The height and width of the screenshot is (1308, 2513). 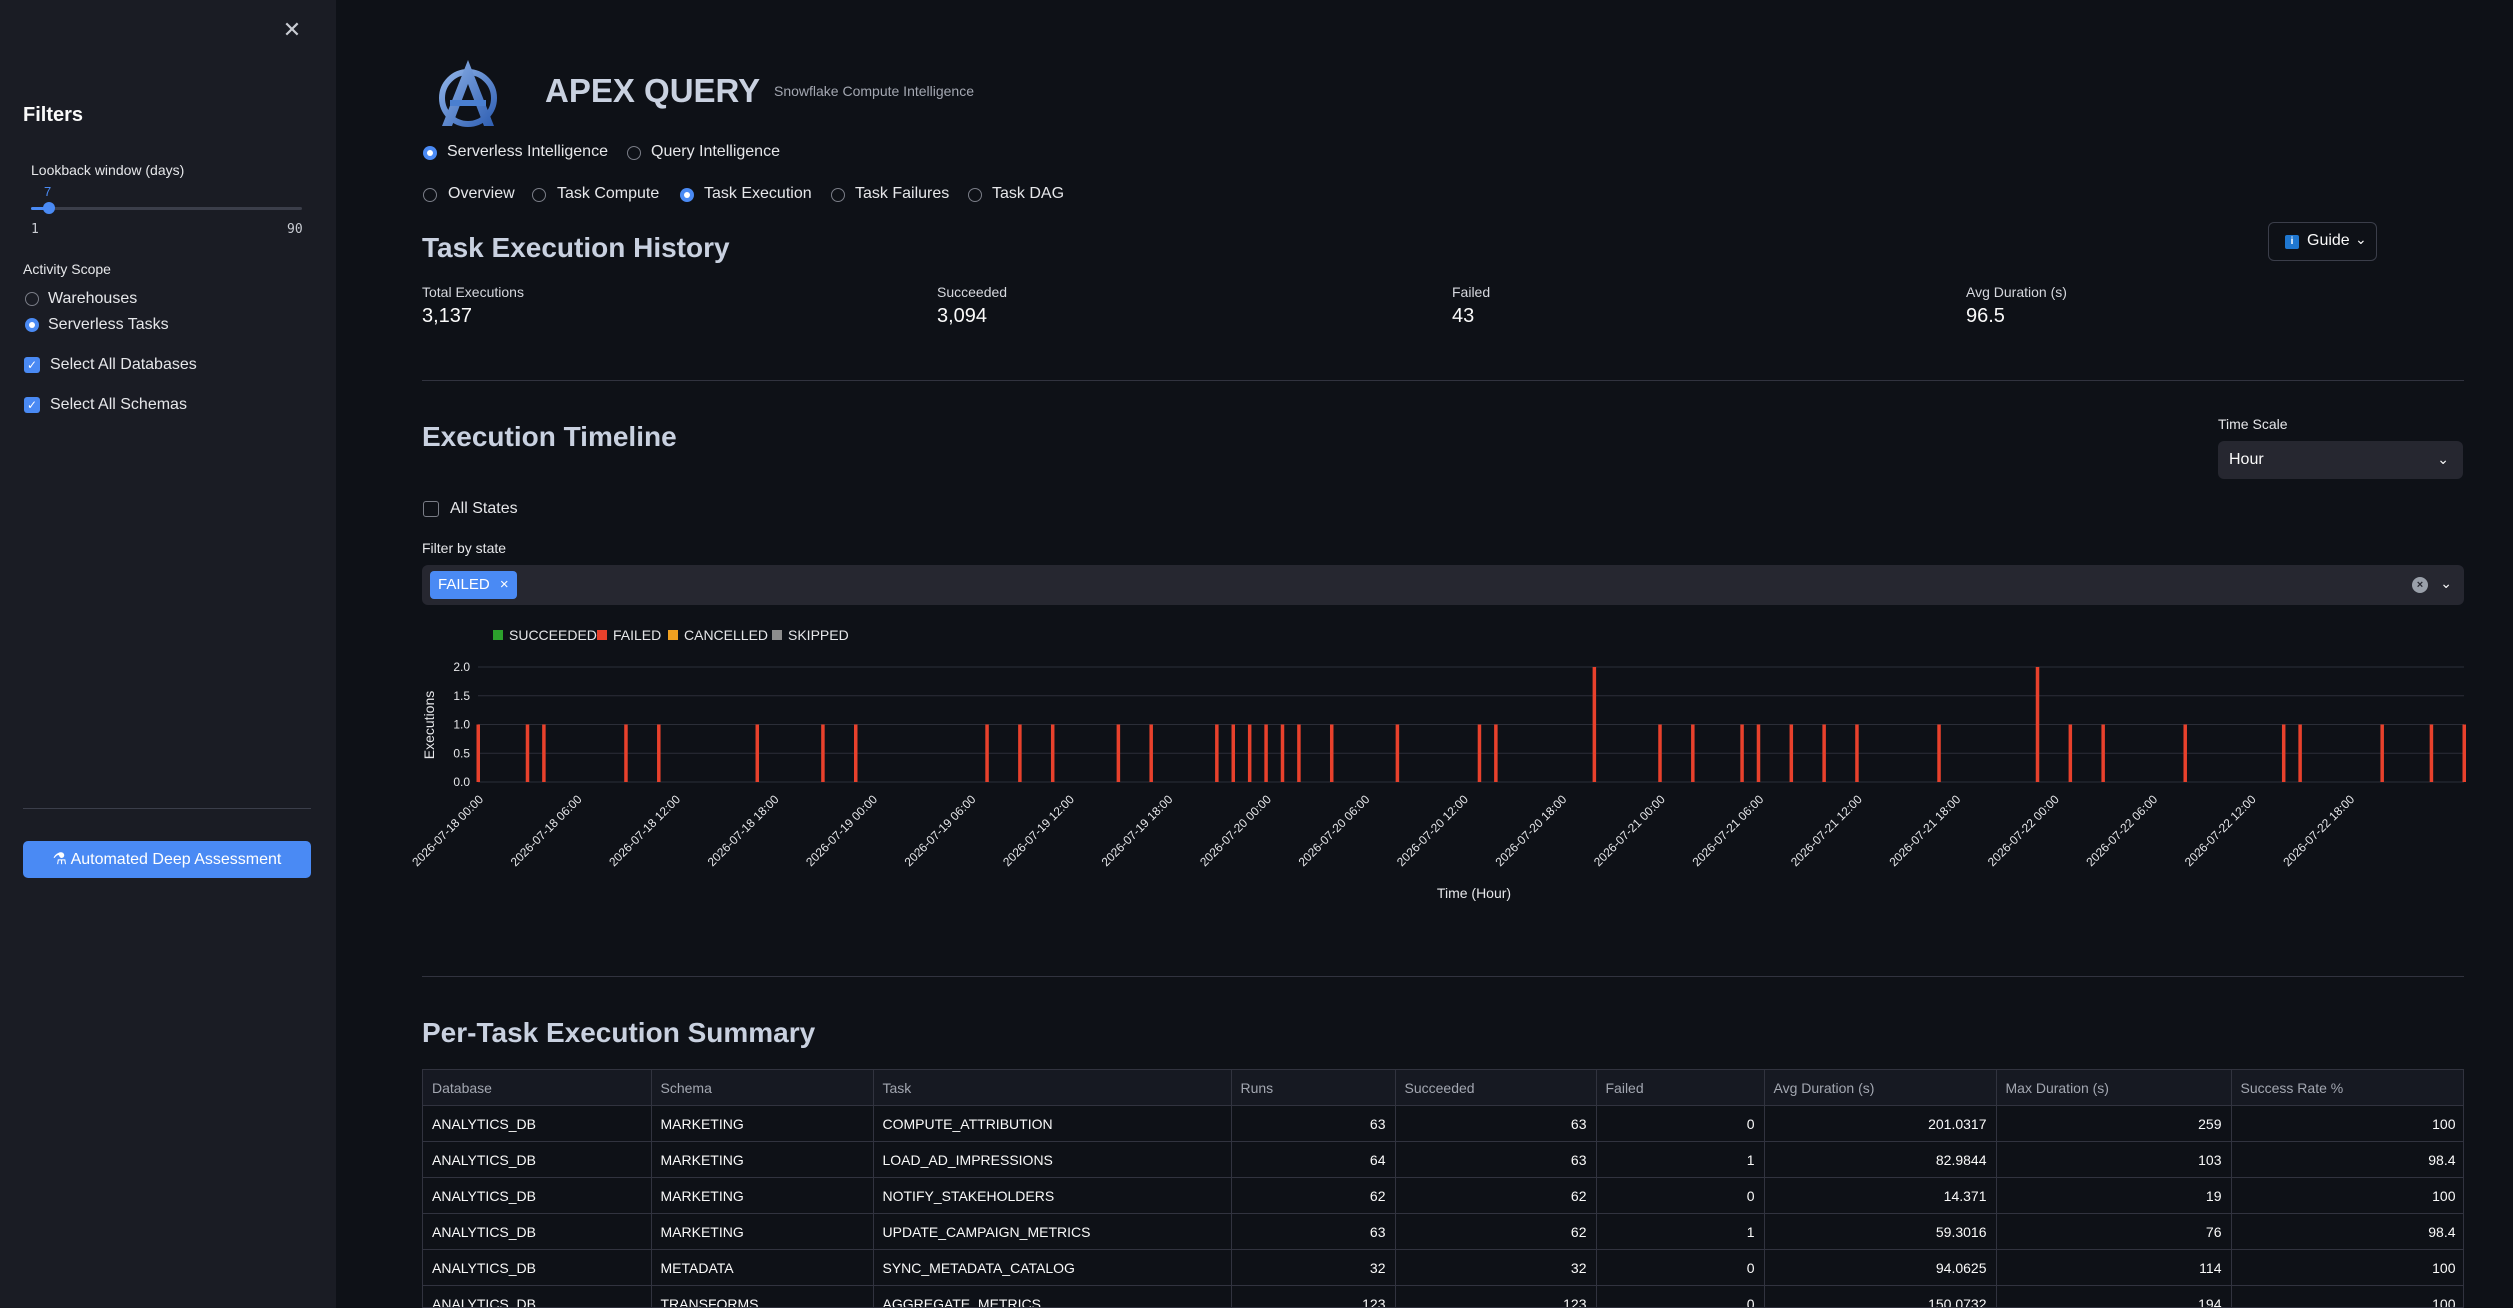 What do you see at coordinates (1052, 1088) in the screenshot?
I see `column-header: Task` at bounding box center [1052, 1088].